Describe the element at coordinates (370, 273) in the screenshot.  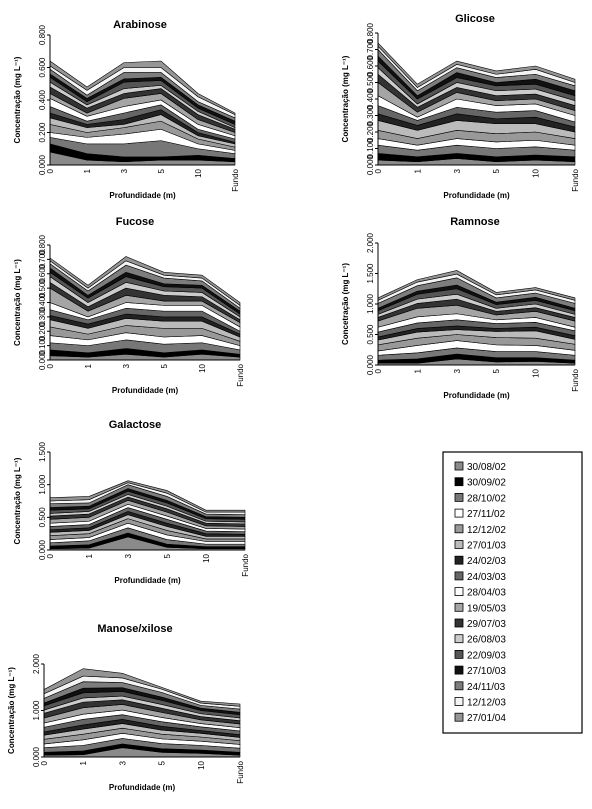
I see `y-tick-label: 1.500` at that location.